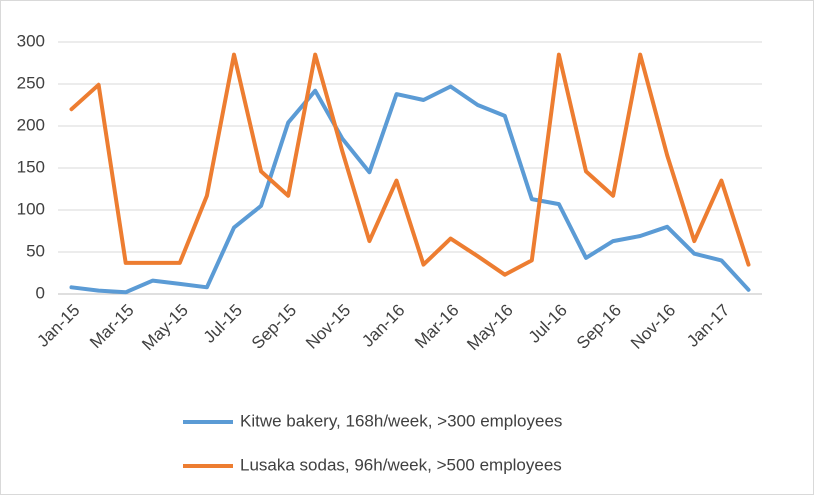 The image size is (814, 495). What do you see at coordinates (40, 292) in the screenshot?
I see `y-tick-label: 0` at bounding box center [40, 292].